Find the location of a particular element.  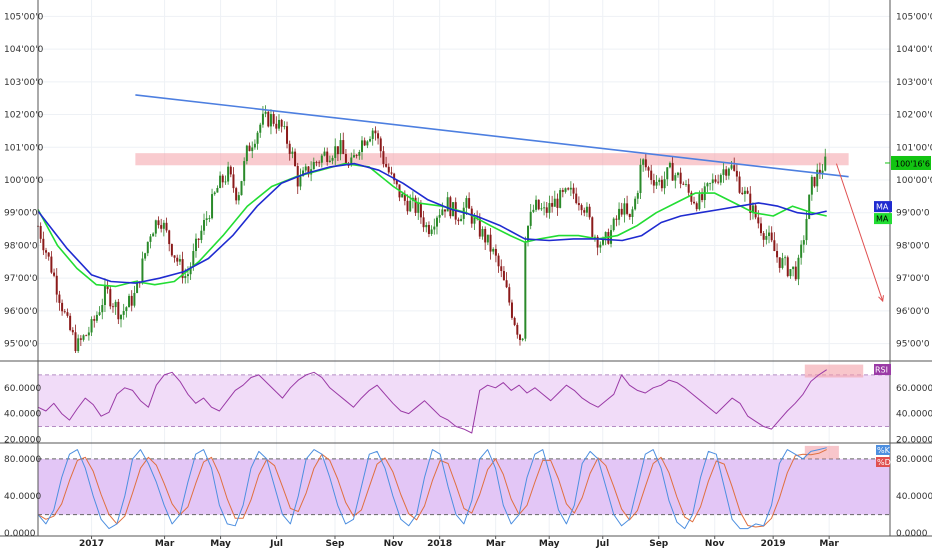

price-tick-label-right: 98'00'0 is located at coordinates (913, 246).